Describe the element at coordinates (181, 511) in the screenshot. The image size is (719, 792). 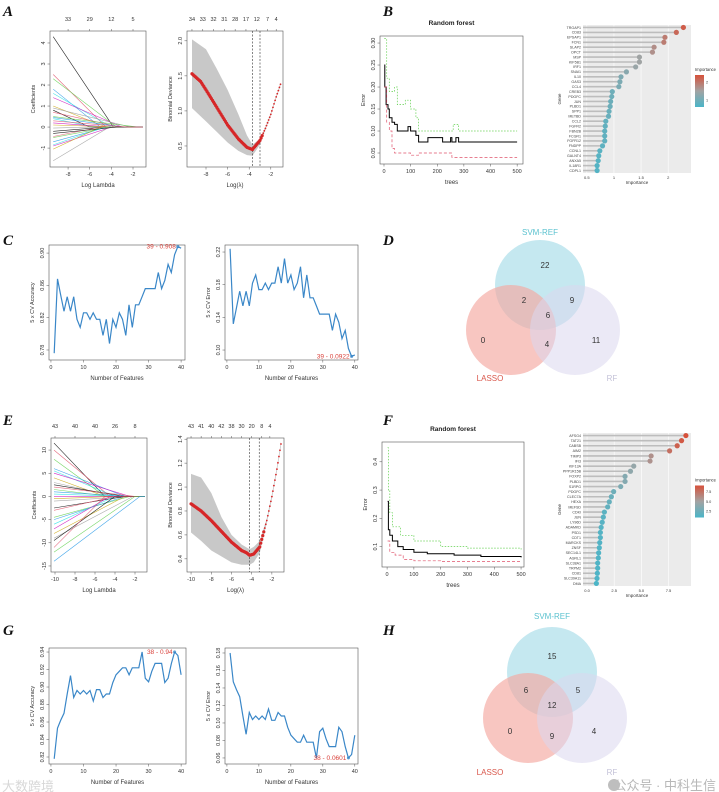
I see `y-tick-label: 0.8` at that location.